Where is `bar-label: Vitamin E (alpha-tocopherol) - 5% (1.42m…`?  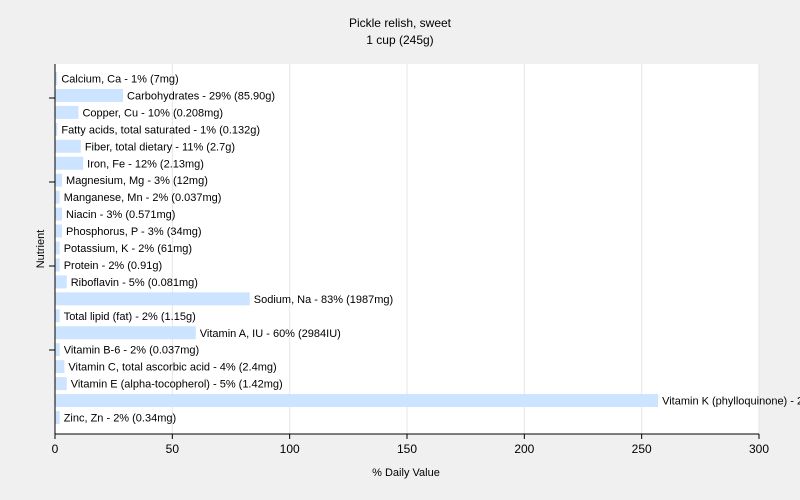
bar-label: Vitamin E (alpha-tocopherol) - 5% (1.42m… is located at coordinates (177, 385).